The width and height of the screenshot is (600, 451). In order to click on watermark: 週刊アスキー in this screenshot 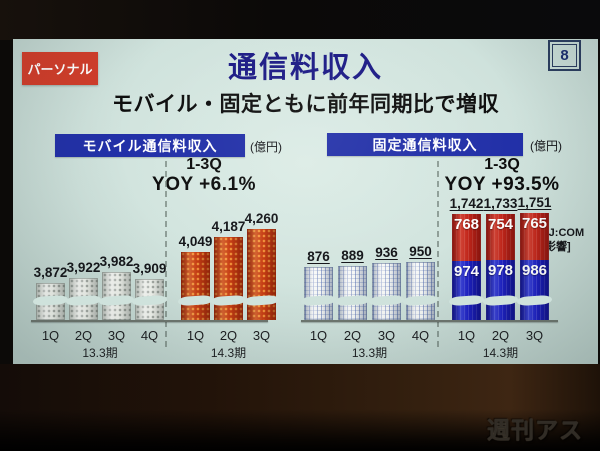, I will do `click(535, 430)`.